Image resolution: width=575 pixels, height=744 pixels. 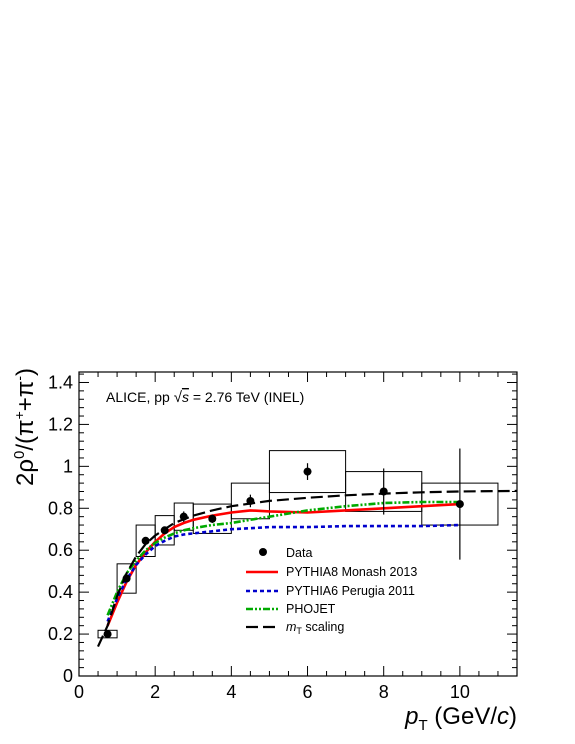 What do you see at coordinates (513, 716) in the screenshot?
I see `x-axis-unit-close: )` at bounding box center [513, 716].